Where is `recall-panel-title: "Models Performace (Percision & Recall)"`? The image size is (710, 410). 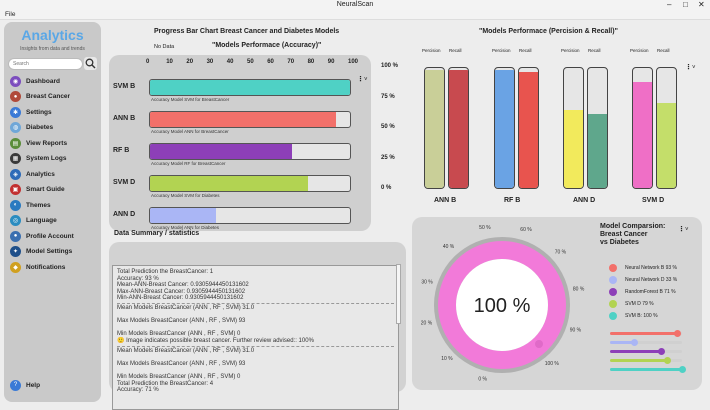 recall-panel-title: "Models Performace (Percision & Recall)" is located at coordinates (548, 31).